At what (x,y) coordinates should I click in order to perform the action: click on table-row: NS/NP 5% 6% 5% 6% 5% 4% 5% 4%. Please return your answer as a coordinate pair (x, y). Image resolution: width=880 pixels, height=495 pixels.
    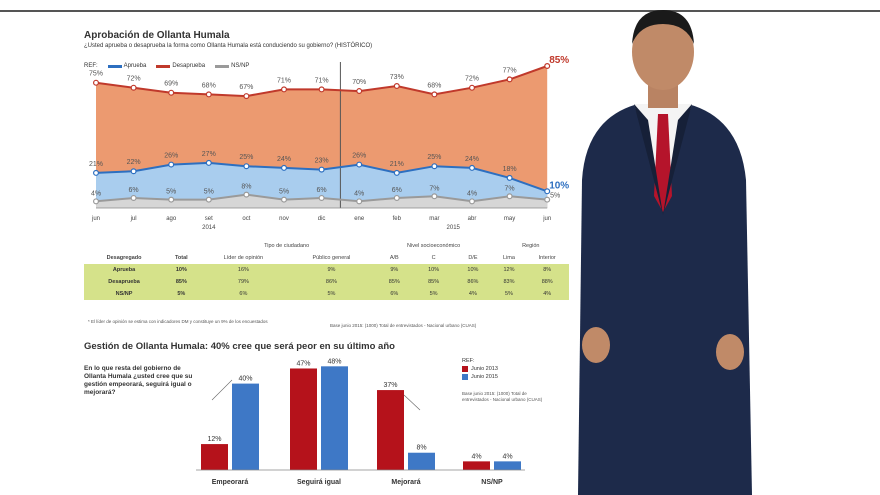
    Looking at the image, I should click on (326, 294).